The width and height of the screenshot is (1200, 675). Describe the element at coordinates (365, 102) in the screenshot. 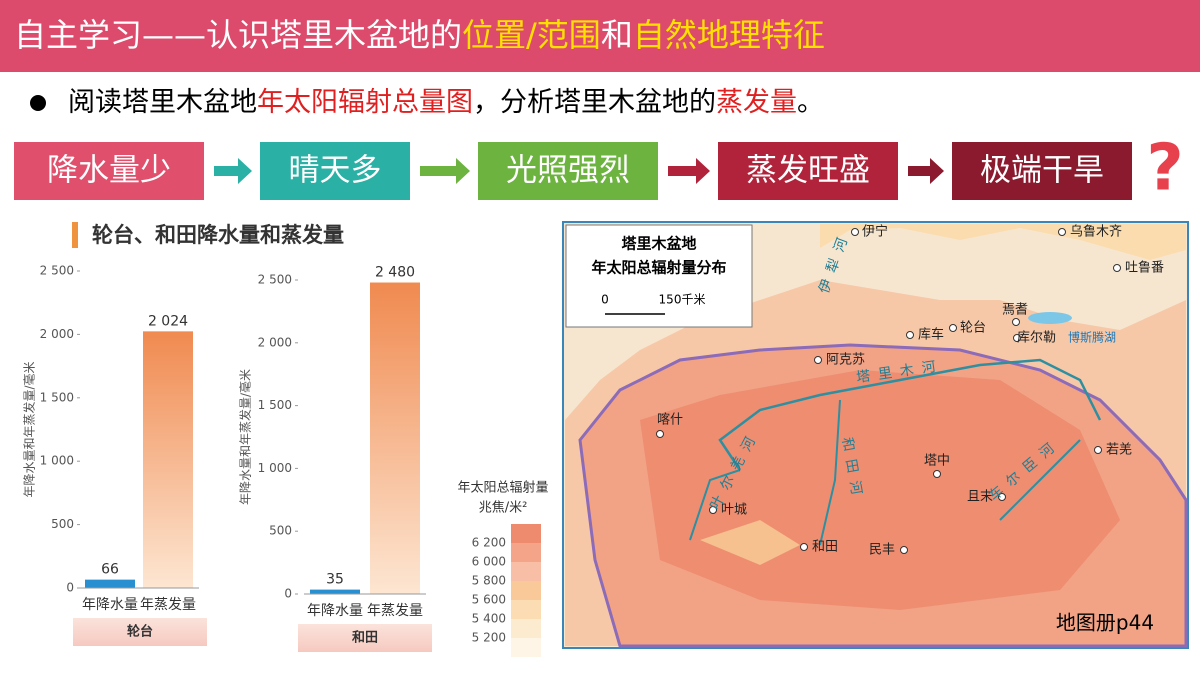

I see `bullet-part: 年太阳辐射总量图` at that location.